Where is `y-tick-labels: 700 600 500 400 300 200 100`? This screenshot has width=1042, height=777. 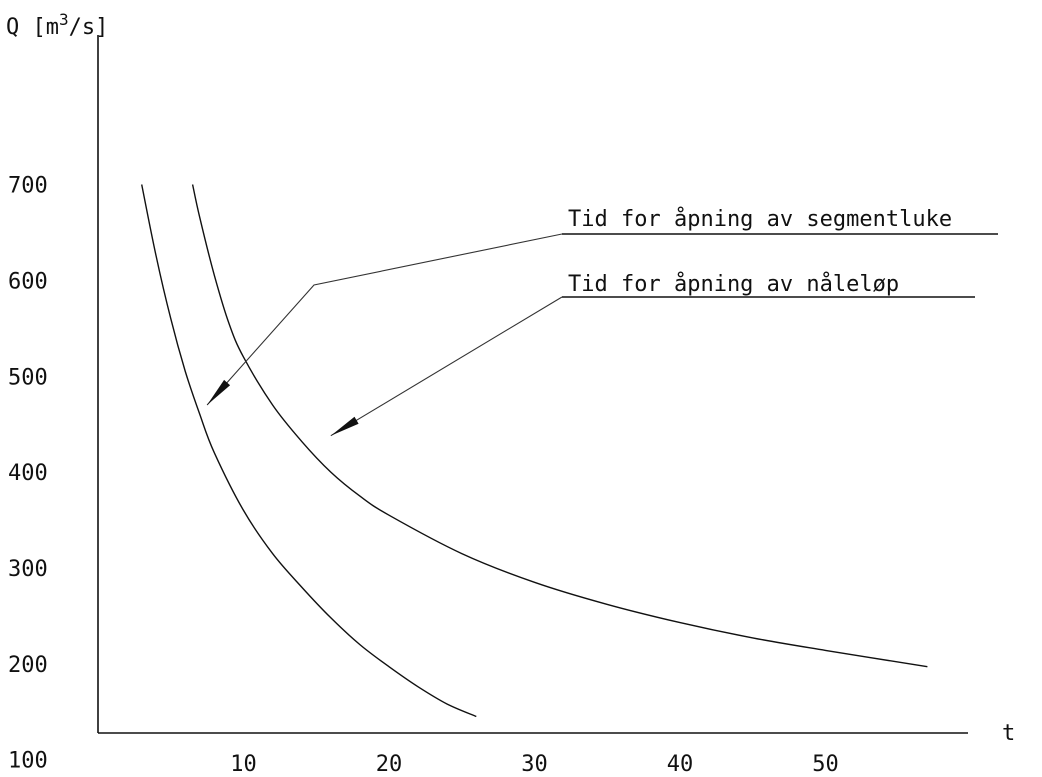 y-tick-labels: 700 600 500 400 300 200 100 is located at coordinates (28, 474).